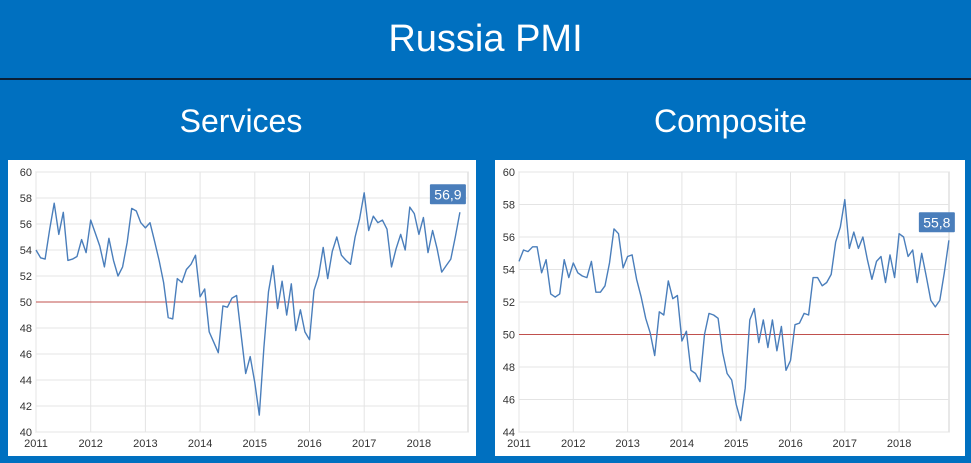 Image resolution: width=971 pixels, height=463 pixels. What do you see at coordinates (485, 79) in the screenshot?
I see `title-divider` at bounding box center [485, 79].